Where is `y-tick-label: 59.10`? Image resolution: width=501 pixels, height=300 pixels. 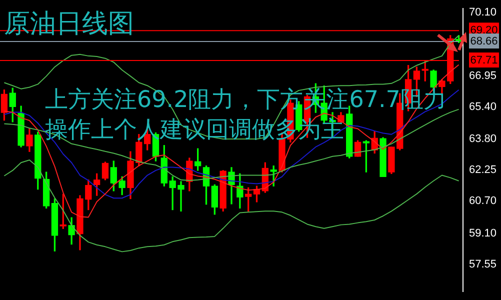 y-tick-label: 59.10 is located at coordinates (483, 233).